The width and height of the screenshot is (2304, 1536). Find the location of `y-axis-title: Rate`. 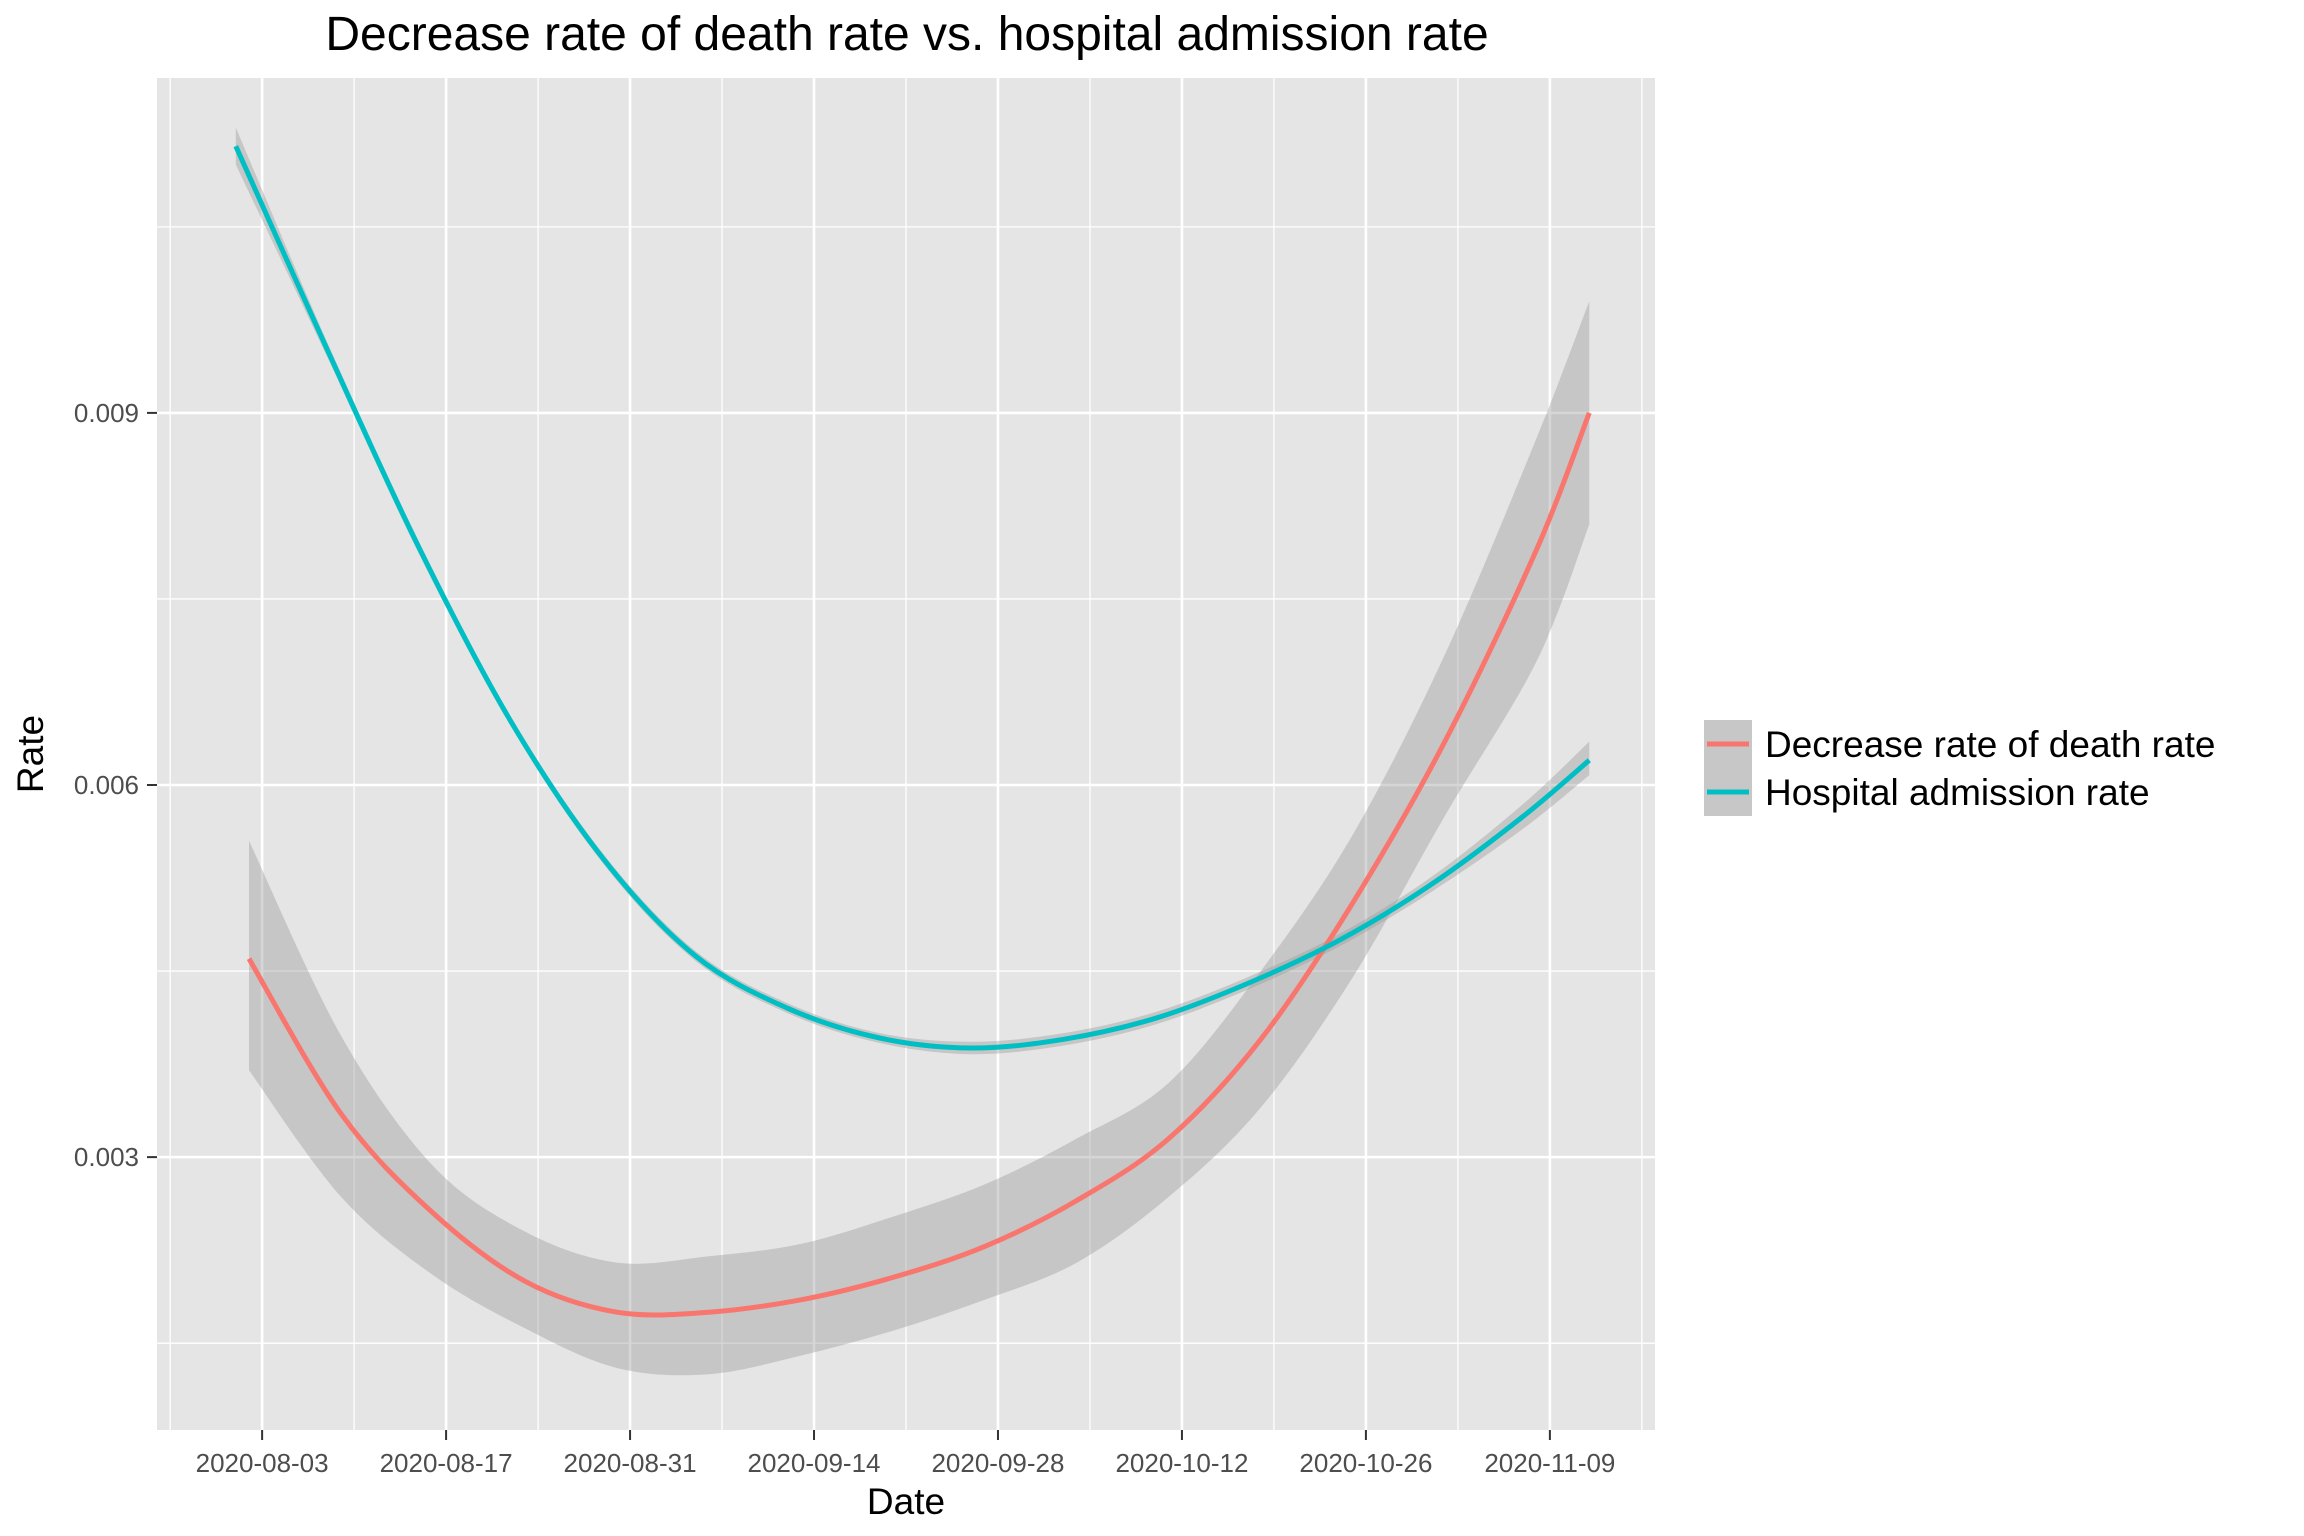

y-axis-title: Rate is located at coordinates (30, 754).